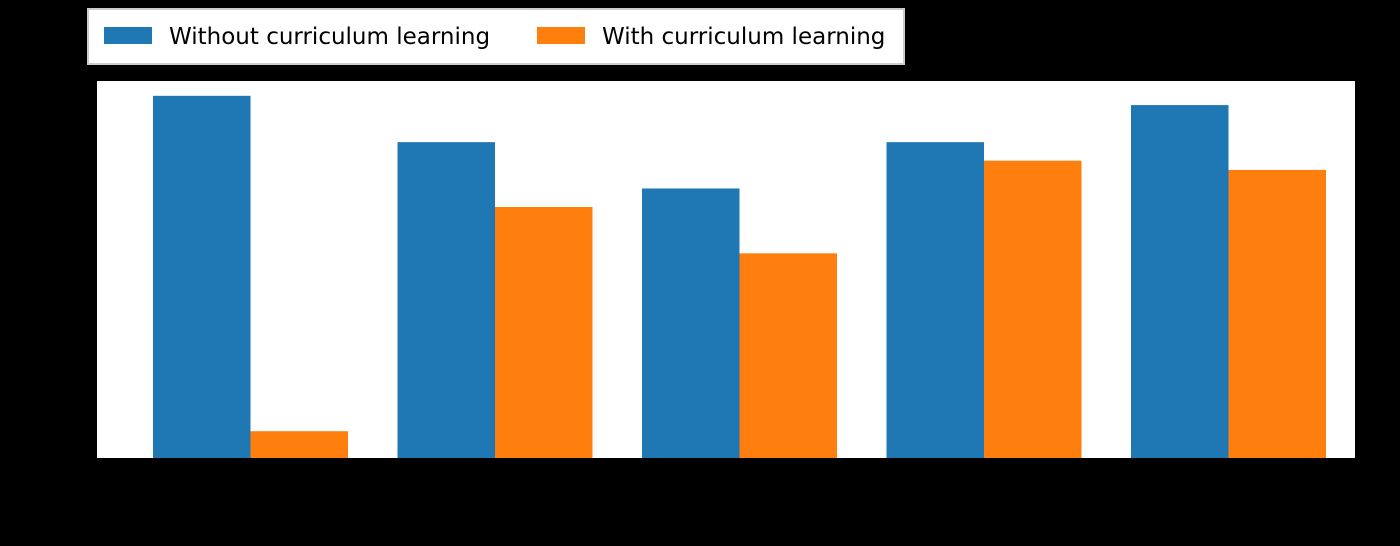  Describe the element at coordinates (691, 323) in the screenshot. I see `bar-series1-cat3` at that location.